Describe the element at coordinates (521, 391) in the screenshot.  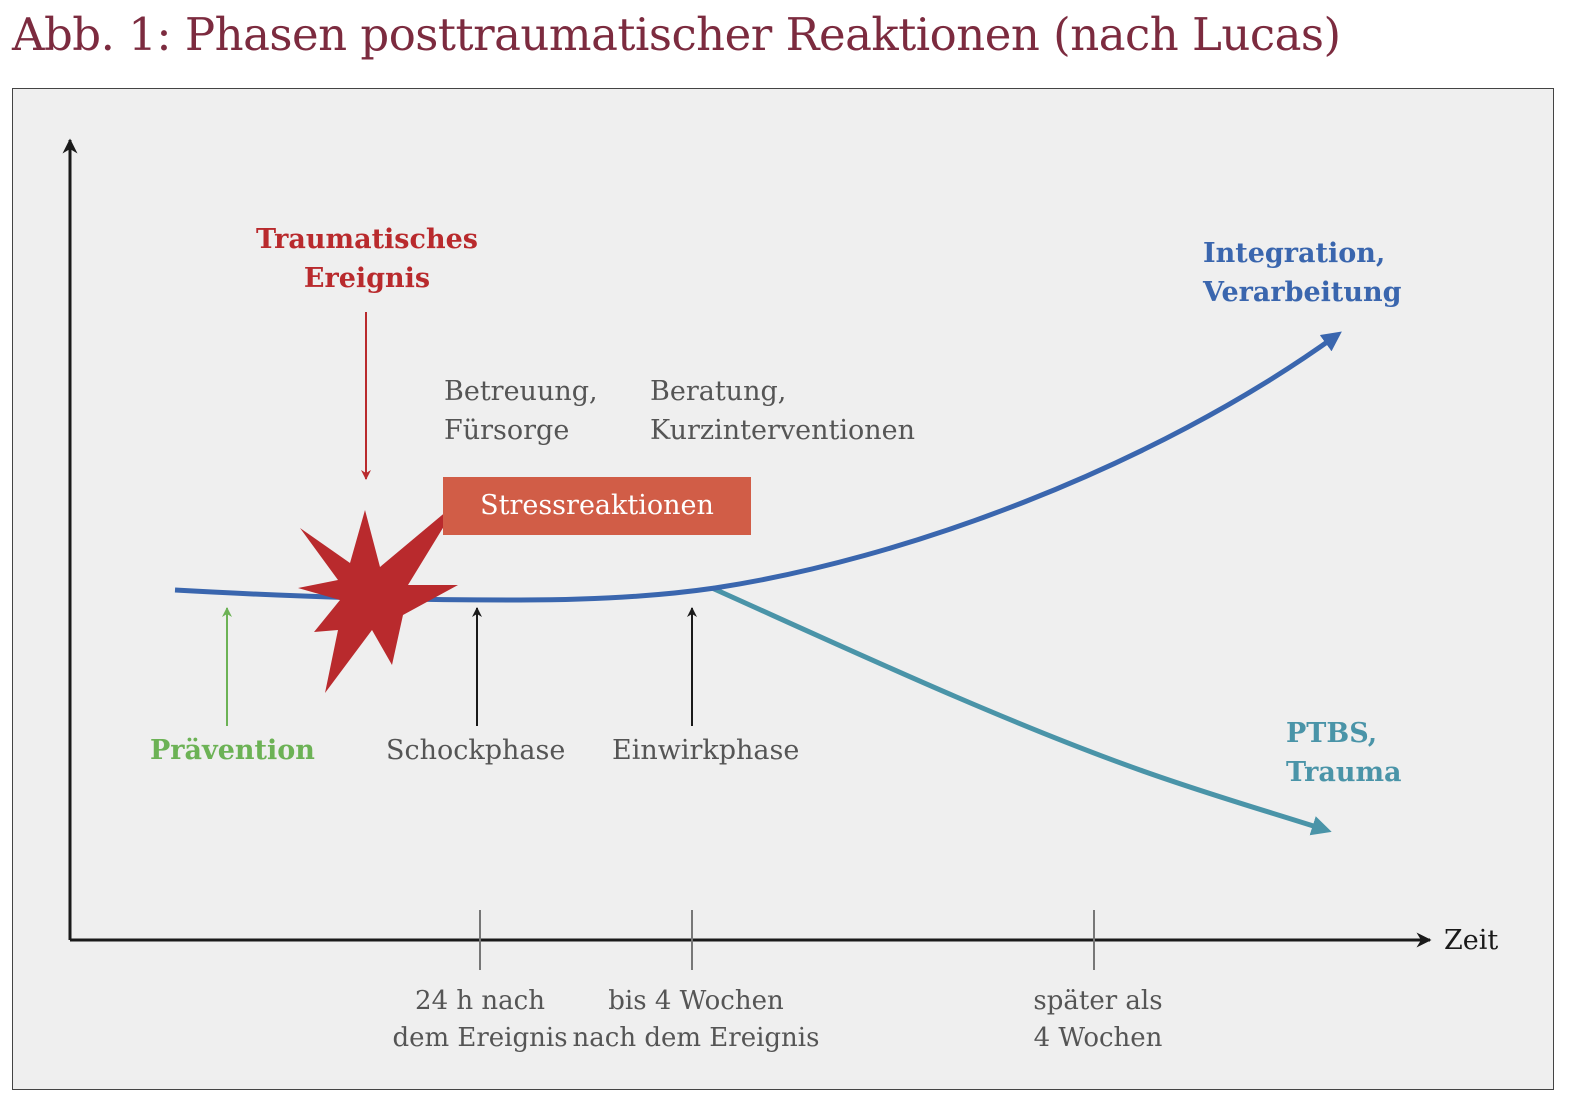
I see `care-label-line1: Betreuung,` at that location.